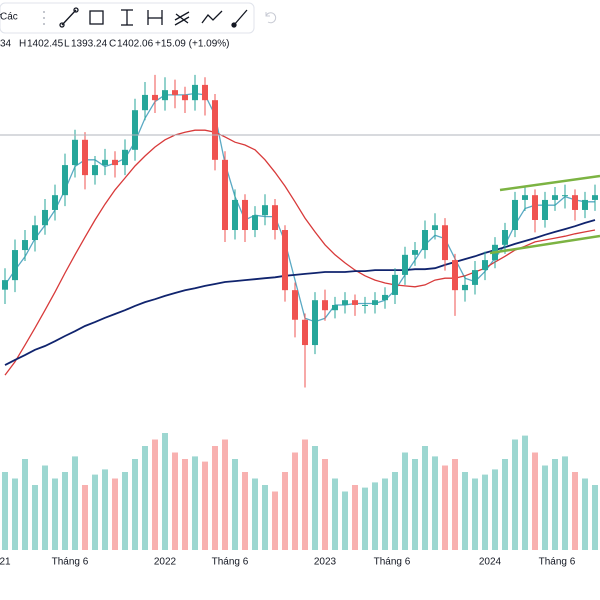 The image size is (600, 600). Describe the element at coordinates (155, 17) in the screenshot. I see `measure-tool` at that location.